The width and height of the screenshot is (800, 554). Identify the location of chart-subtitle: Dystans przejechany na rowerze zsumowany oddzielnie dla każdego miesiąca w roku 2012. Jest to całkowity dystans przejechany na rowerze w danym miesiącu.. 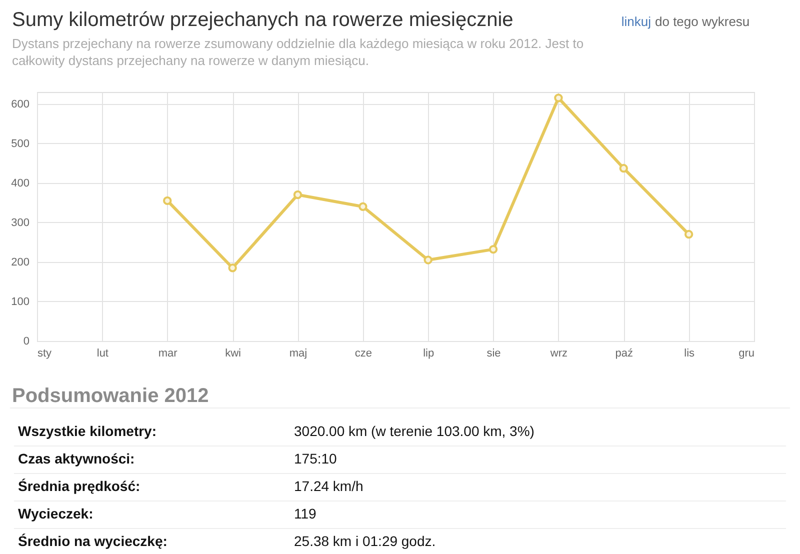
(298, 52).